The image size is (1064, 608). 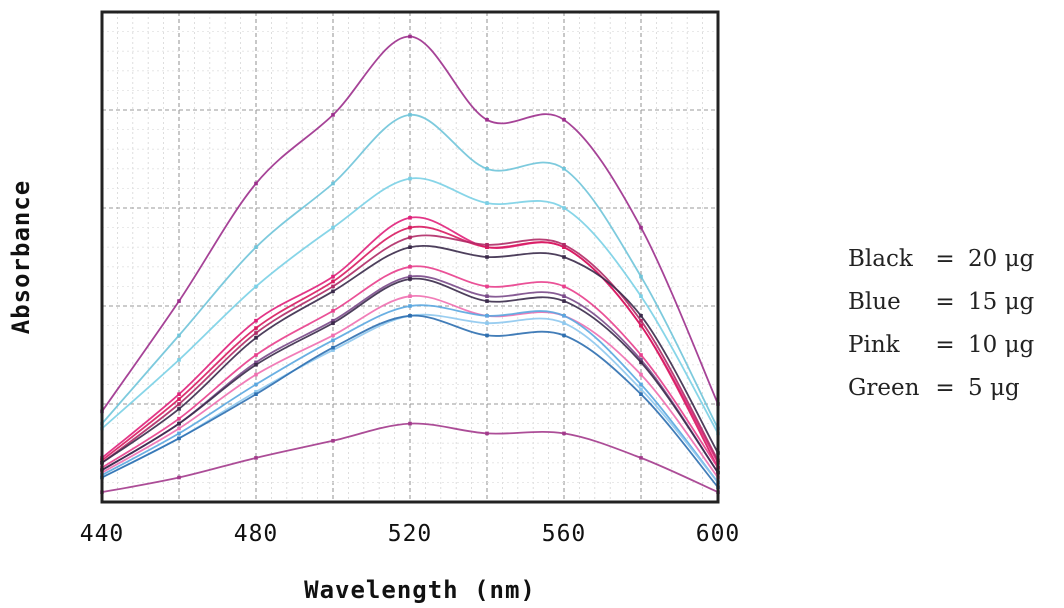 What do you see at coordinates (564, 534) in the screenshot?
I see `x-tick-label: 560` at bounding box center [564, 534].